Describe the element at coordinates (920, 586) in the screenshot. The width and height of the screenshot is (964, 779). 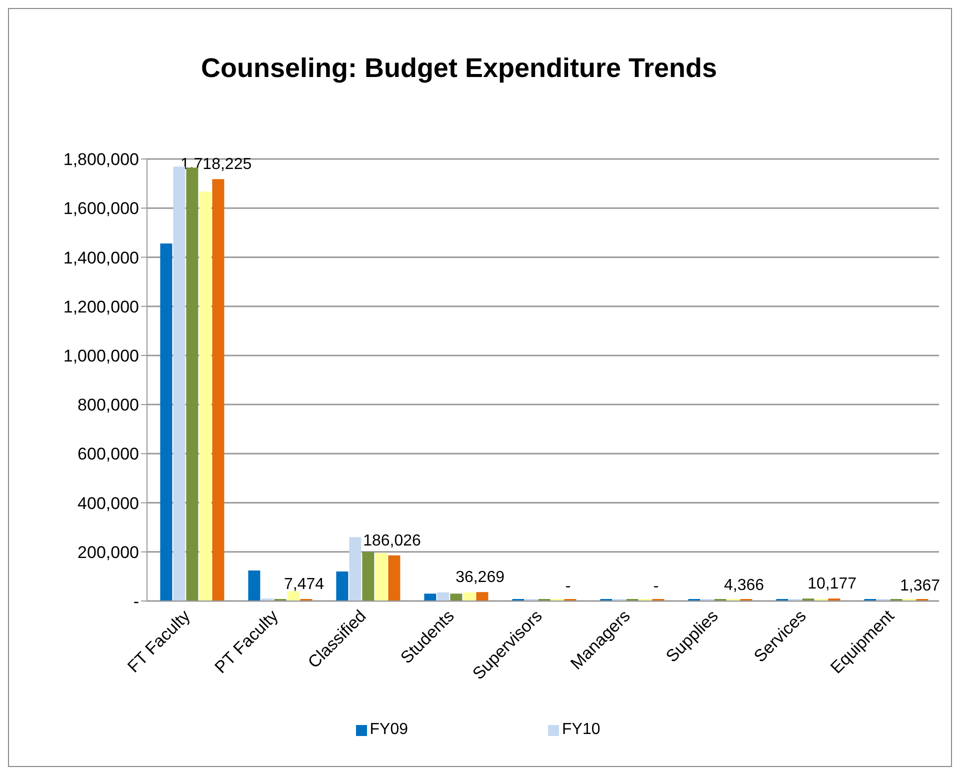
I see `data-label: 1,367` at that location.